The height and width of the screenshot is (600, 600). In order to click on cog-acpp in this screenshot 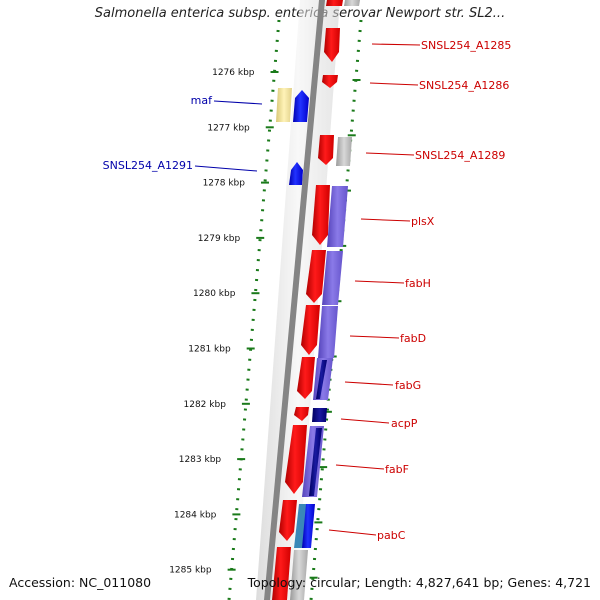, I will do `click(319, 415)`.